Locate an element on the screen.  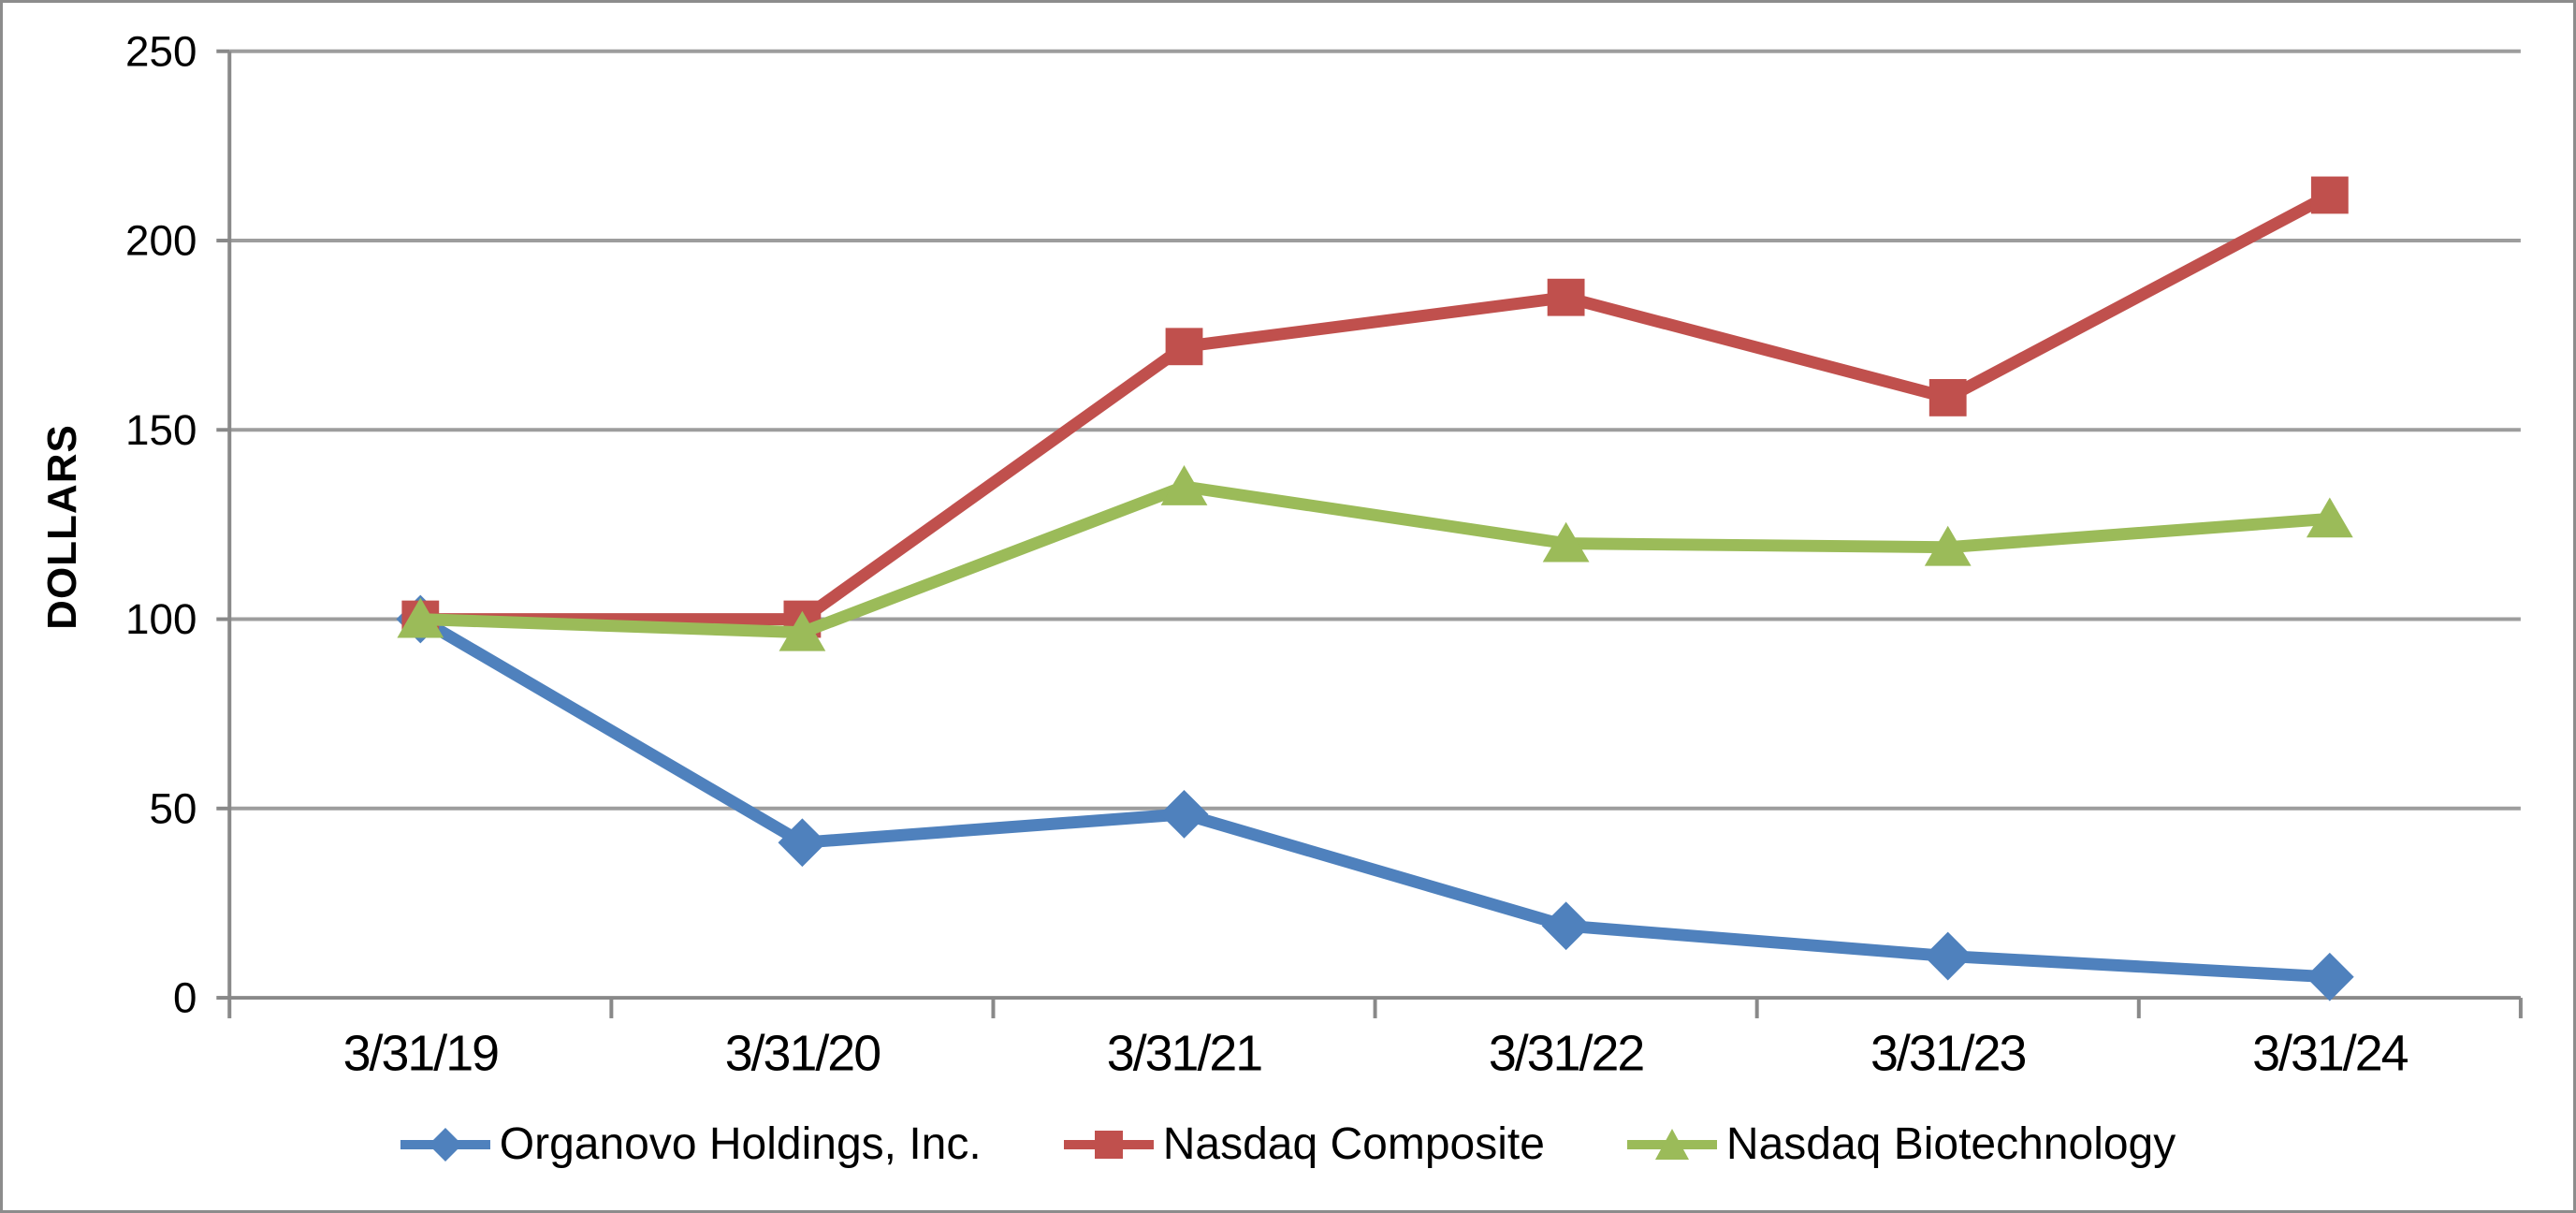
legend-label-0: Organovo Holdings, Inc. is located at coordinates (740, 1144).